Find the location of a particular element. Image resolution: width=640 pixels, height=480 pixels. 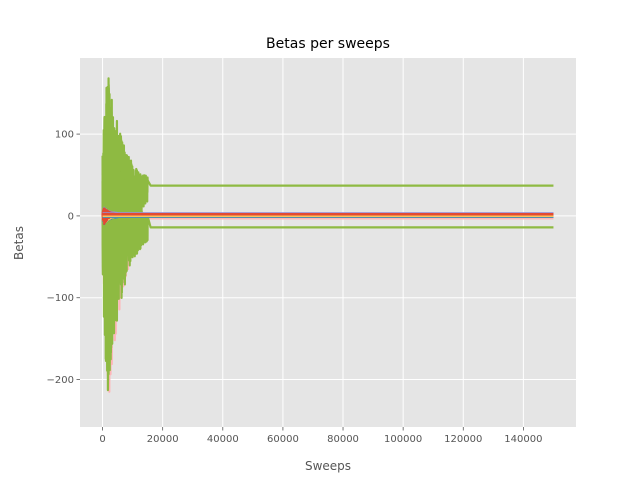

y-tick-label: −200 is located at coordinates (60, 380).